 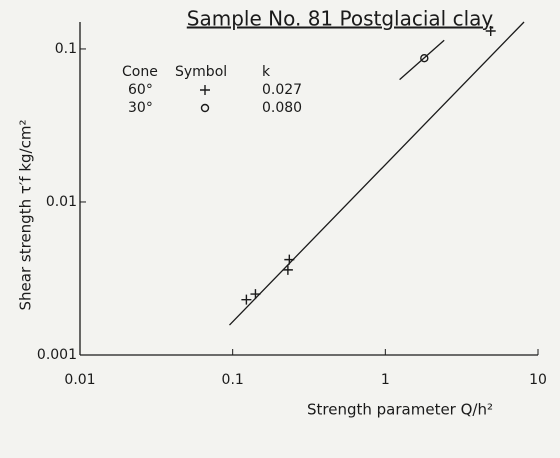 What do you see at coordinates (140, 90) in the screenshot?
I see `legend-label: 60°` at bounding box center [140, 90].